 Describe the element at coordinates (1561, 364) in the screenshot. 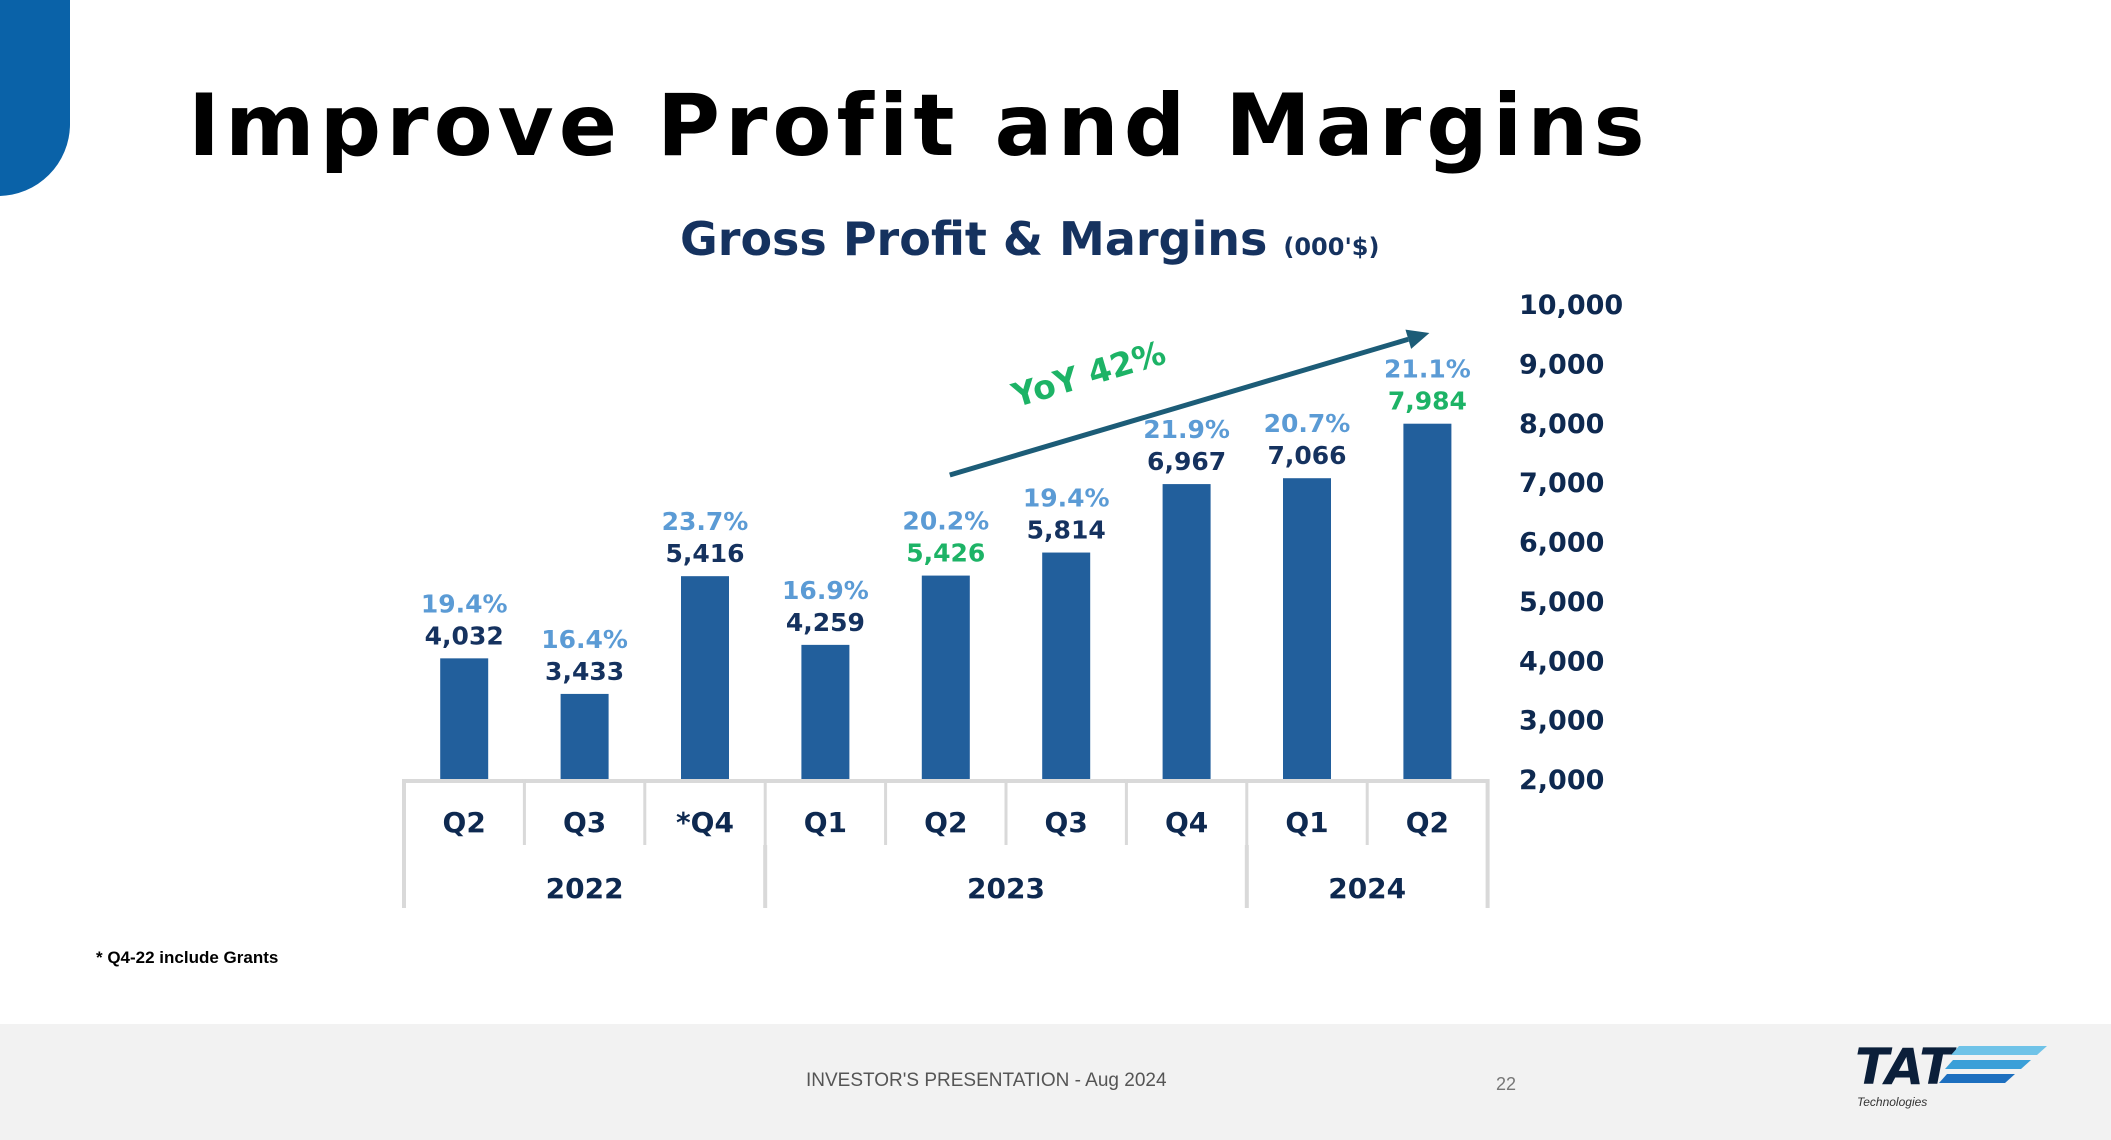

I see `y-tick-label: 9,000` at that location.